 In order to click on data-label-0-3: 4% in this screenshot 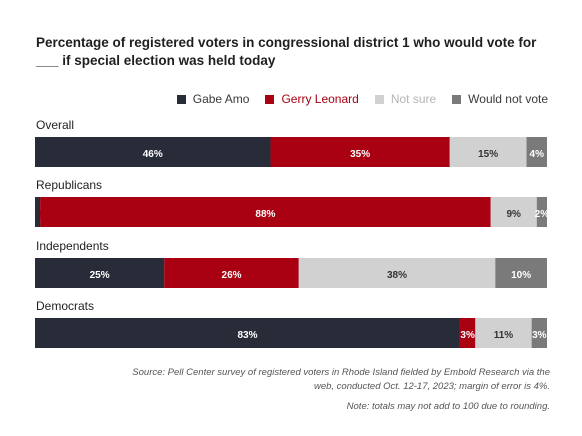, I will do `click(537, 154)`.